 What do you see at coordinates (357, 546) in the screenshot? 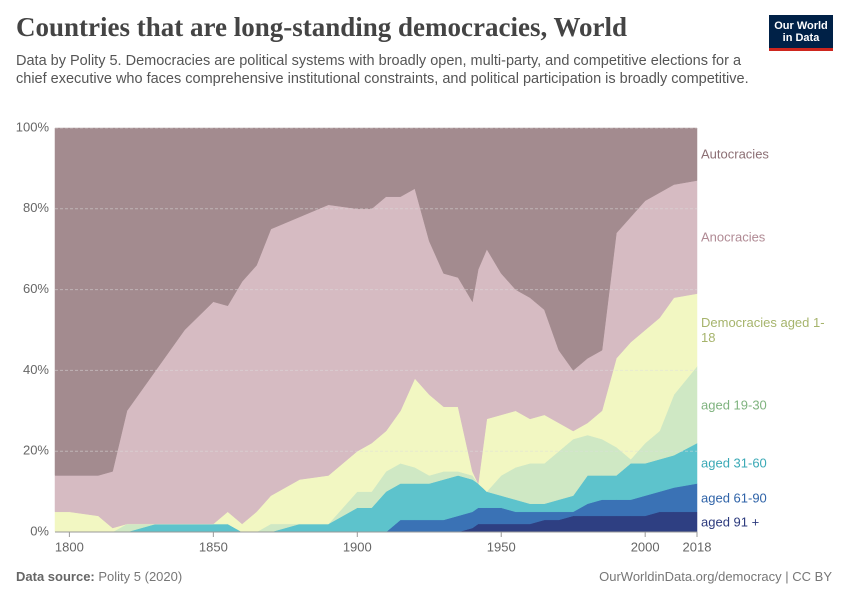
I see `x-tick-label: 1900` at bounding box center [357, 546].